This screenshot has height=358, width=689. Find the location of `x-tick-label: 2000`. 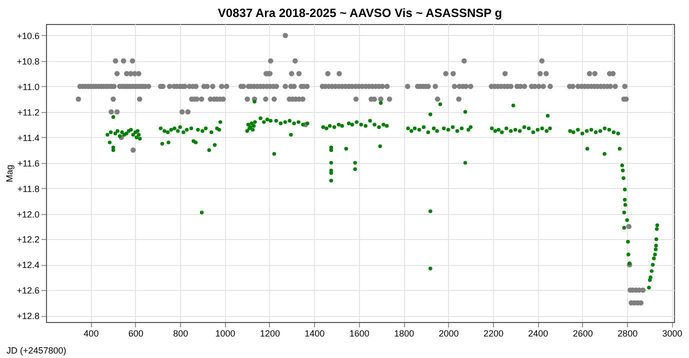

x-tick-label: 2000 is located at coordinates (448, 333).